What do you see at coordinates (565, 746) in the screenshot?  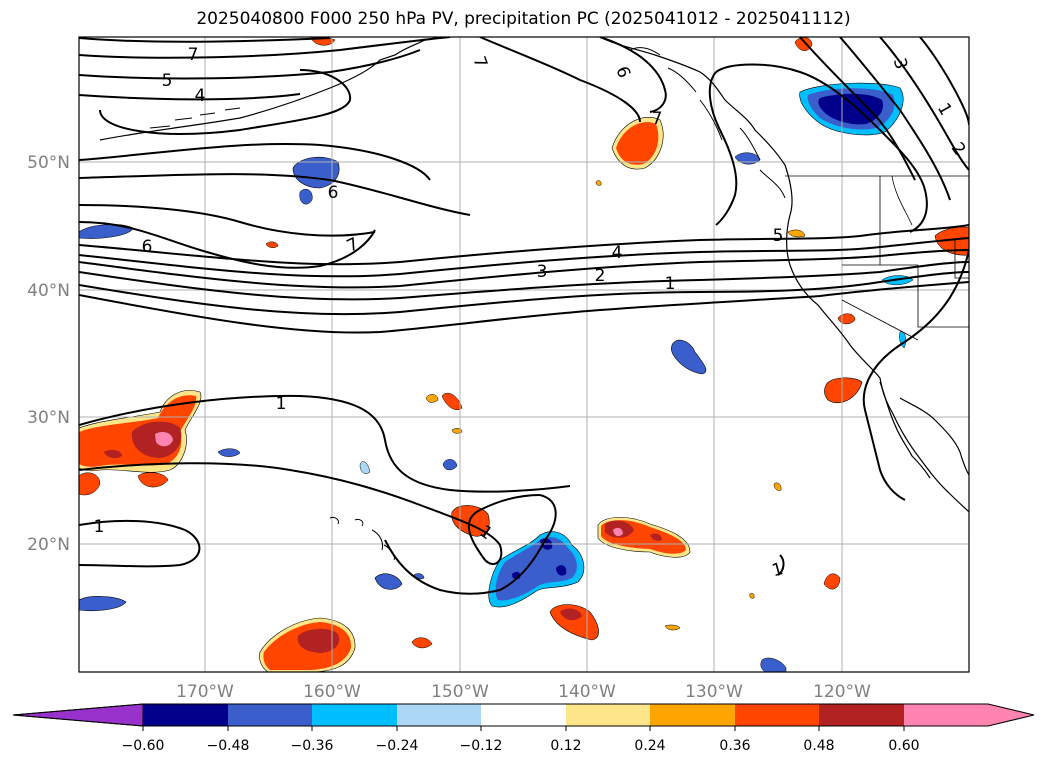 I see `colorbar-tick-label: 0.12` at bounding box center [565, 746].